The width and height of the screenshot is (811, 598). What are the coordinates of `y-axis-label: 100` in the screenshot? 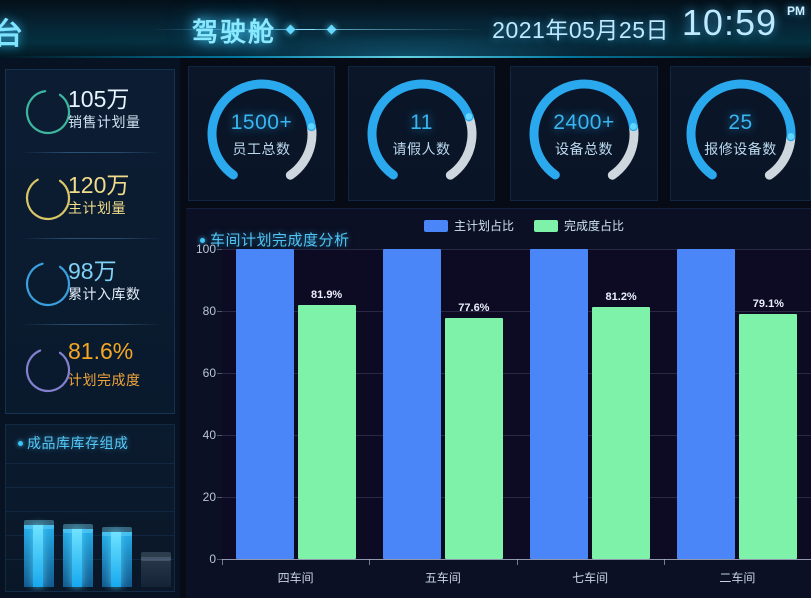 It's located at (205, 249).